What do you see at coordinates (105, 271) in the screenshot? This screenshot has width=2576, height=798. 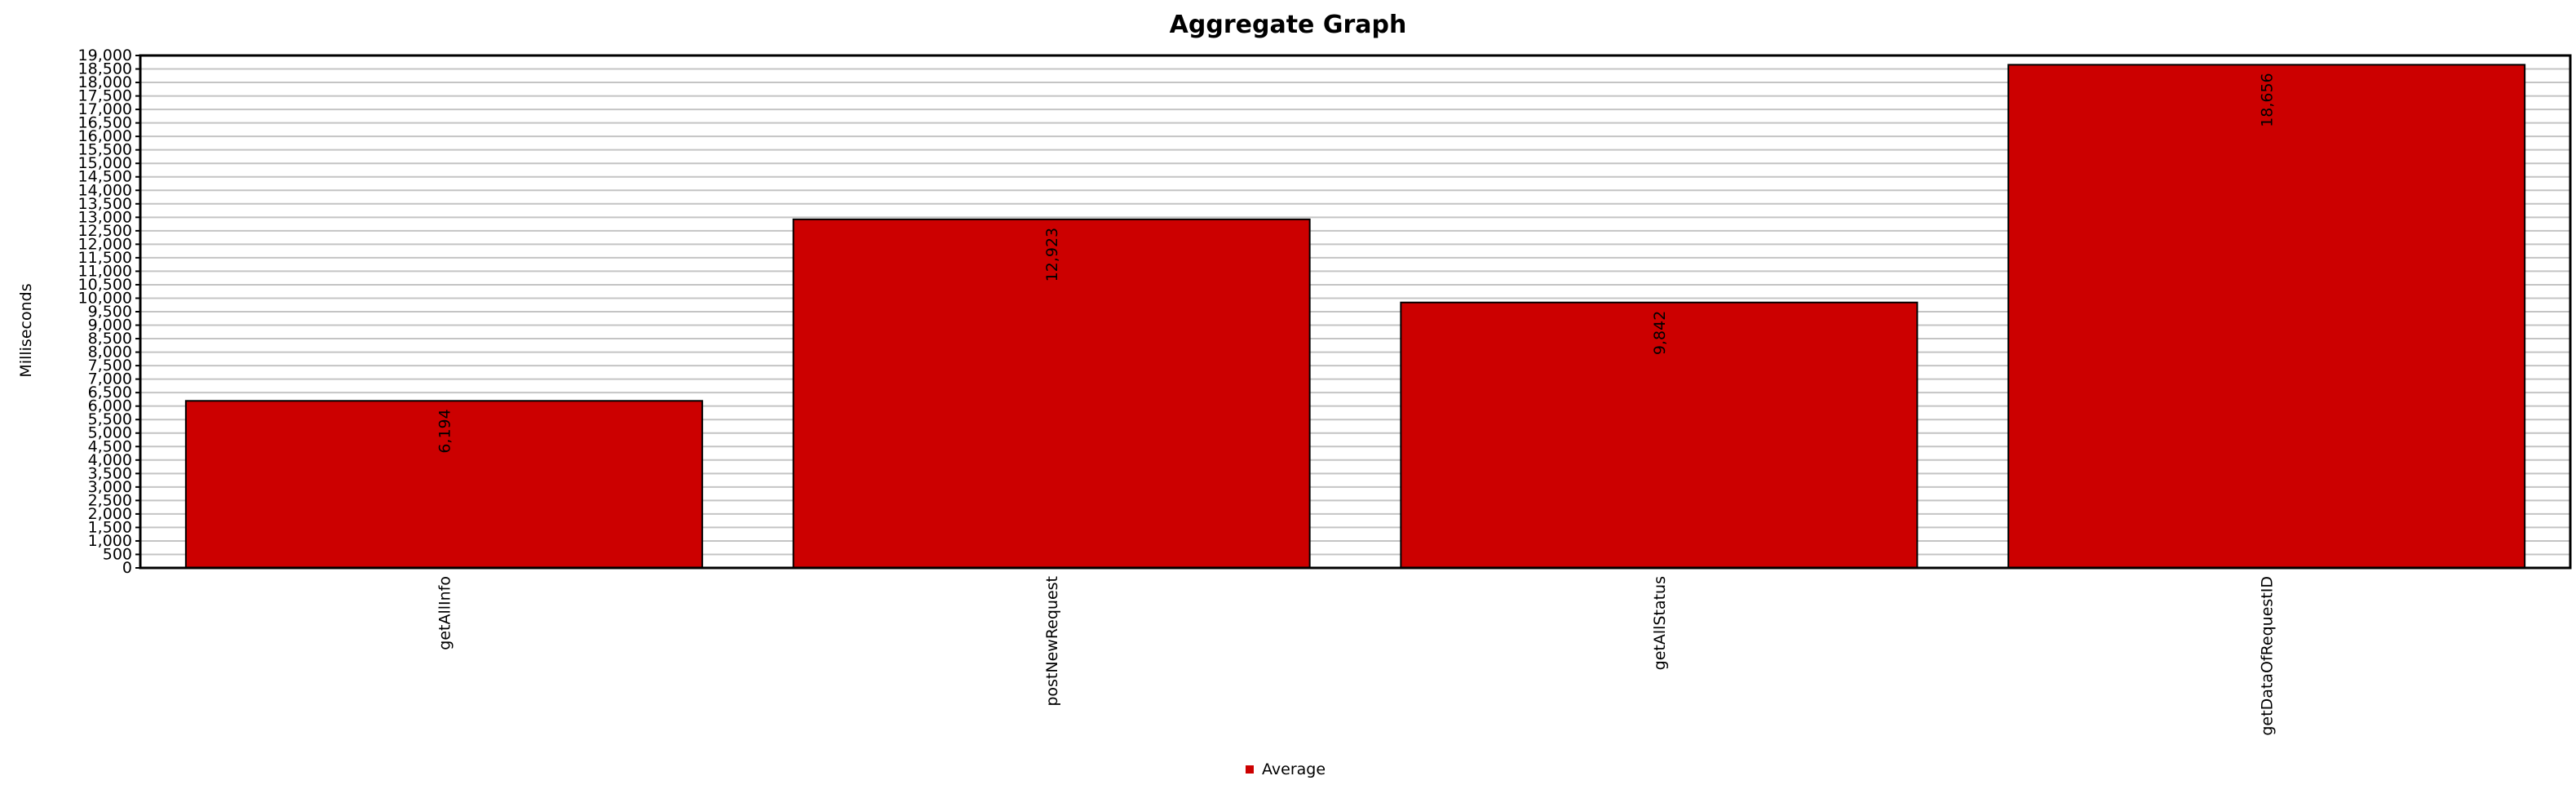 I see `y-tick-label: 11,000` at bounding box center [105, 271].